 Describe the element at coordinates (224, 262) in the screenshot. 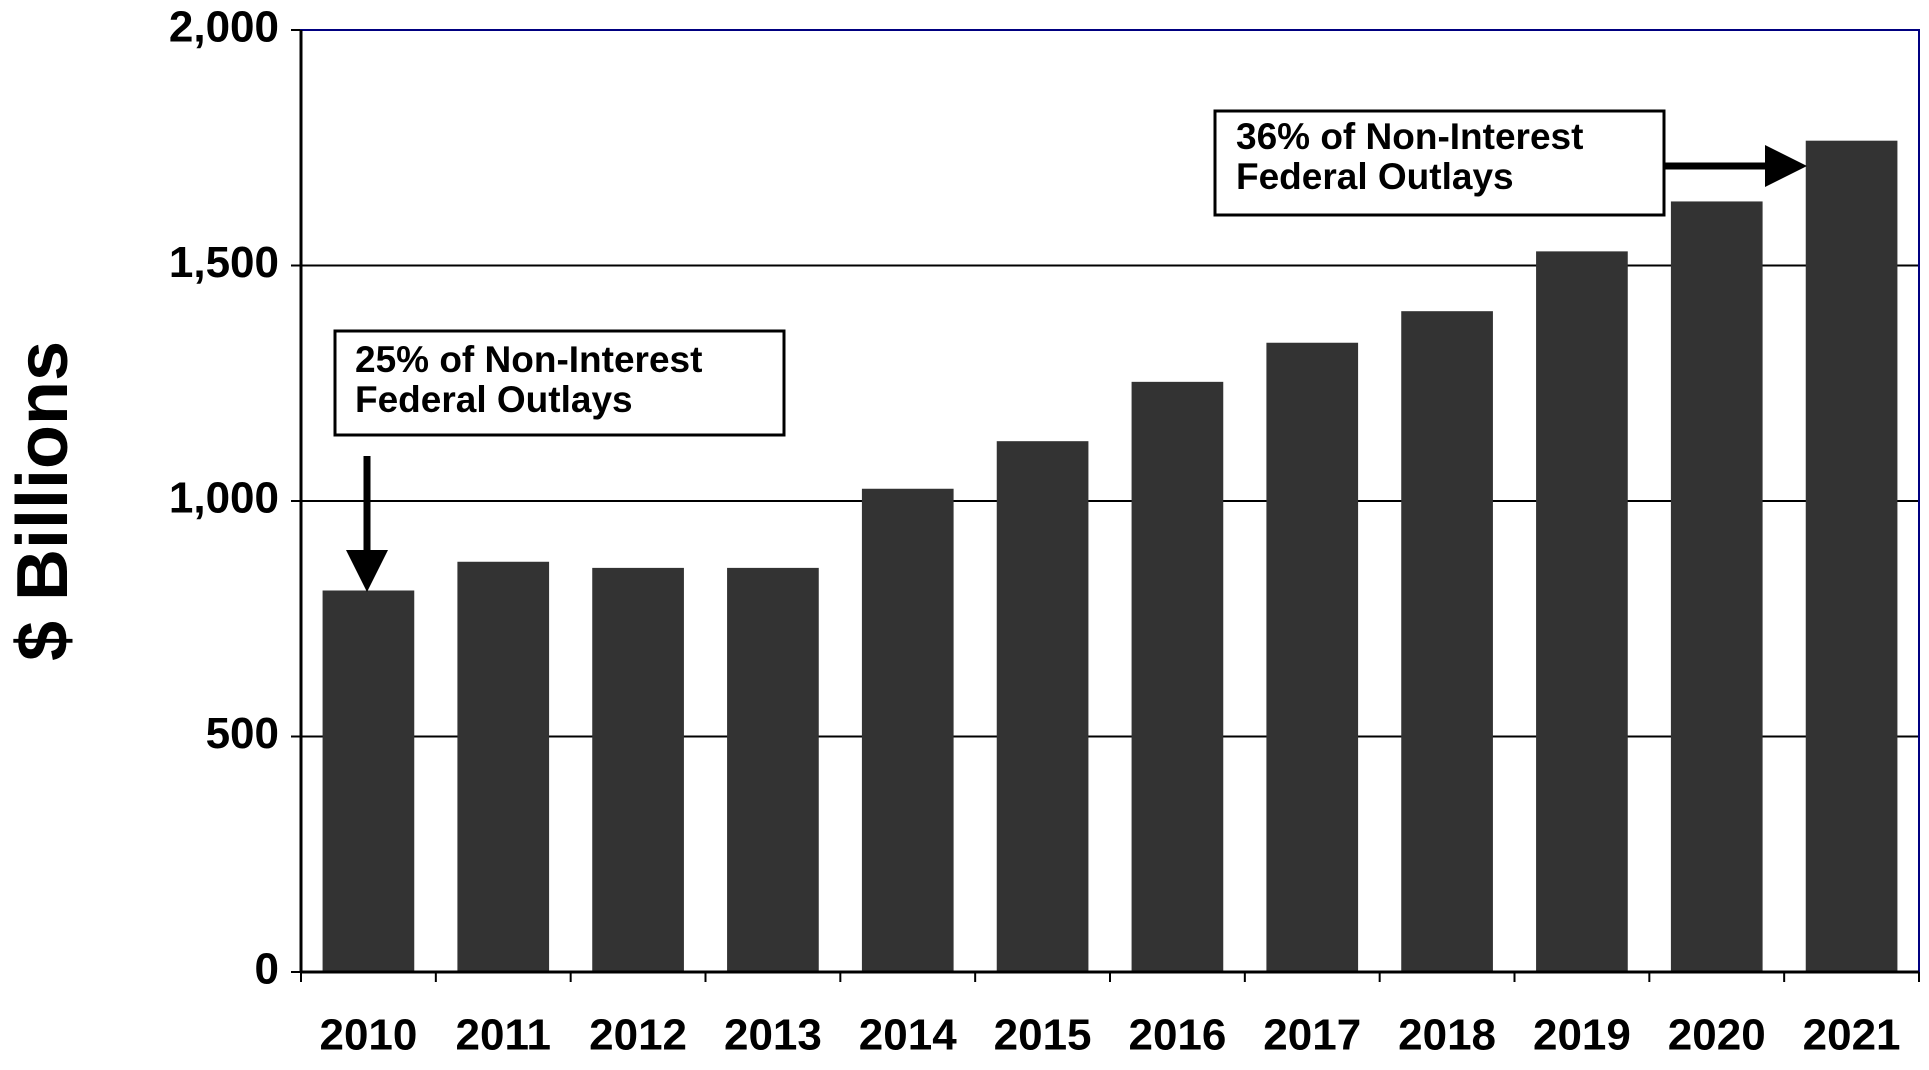

I see `y-tick-label: 1,500` at that location.